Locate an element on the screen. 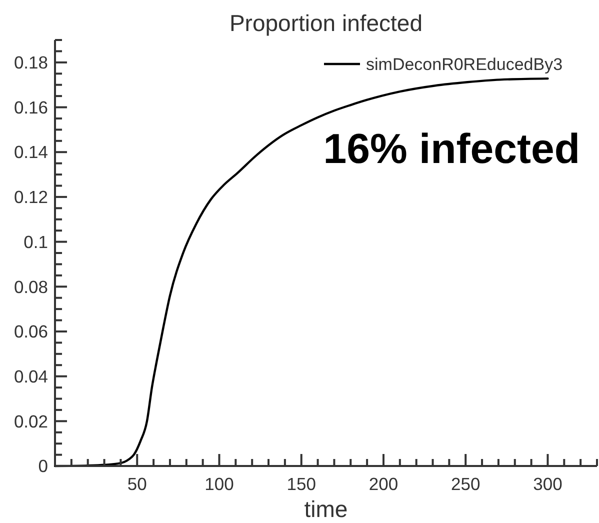 The height and width of the screenshot is (523, 599). y-tick-label: 0.1 is located at coordinates (36, 242).